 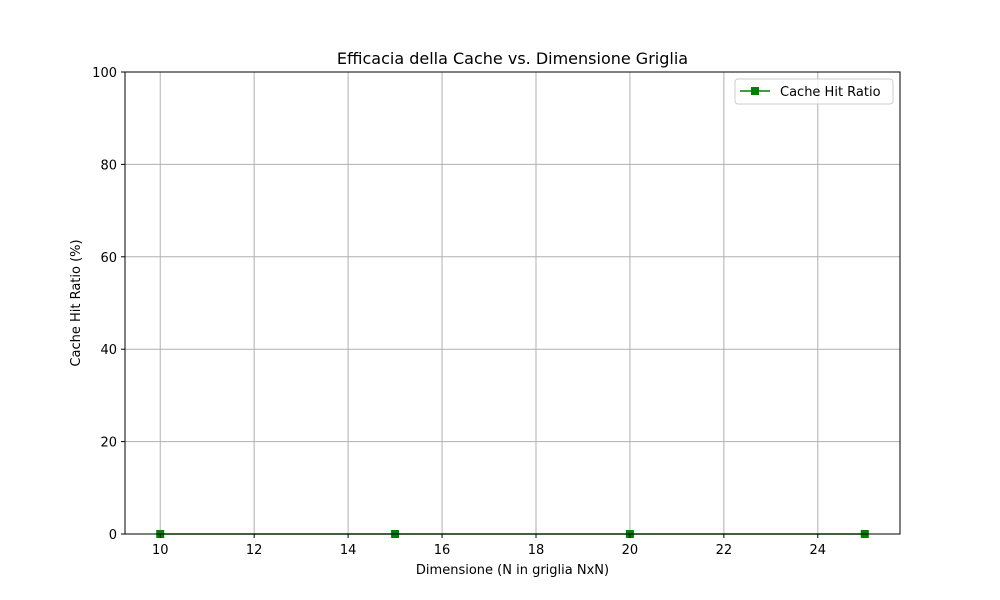 I want to click on x-axis-ticks: 10 12 14 16 18 20 22 24, so click(x=489, y=546).